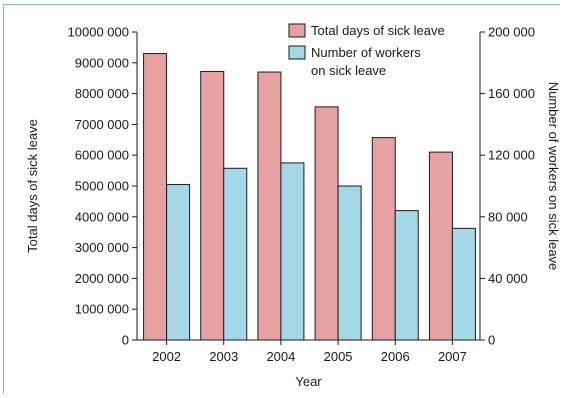 The image size is (563, 398). What do you see at coordinates (366, 61) in the screenshot?
I see `legend-label-workers: Number of workers on sick leave` at bounding box center [366, 61].